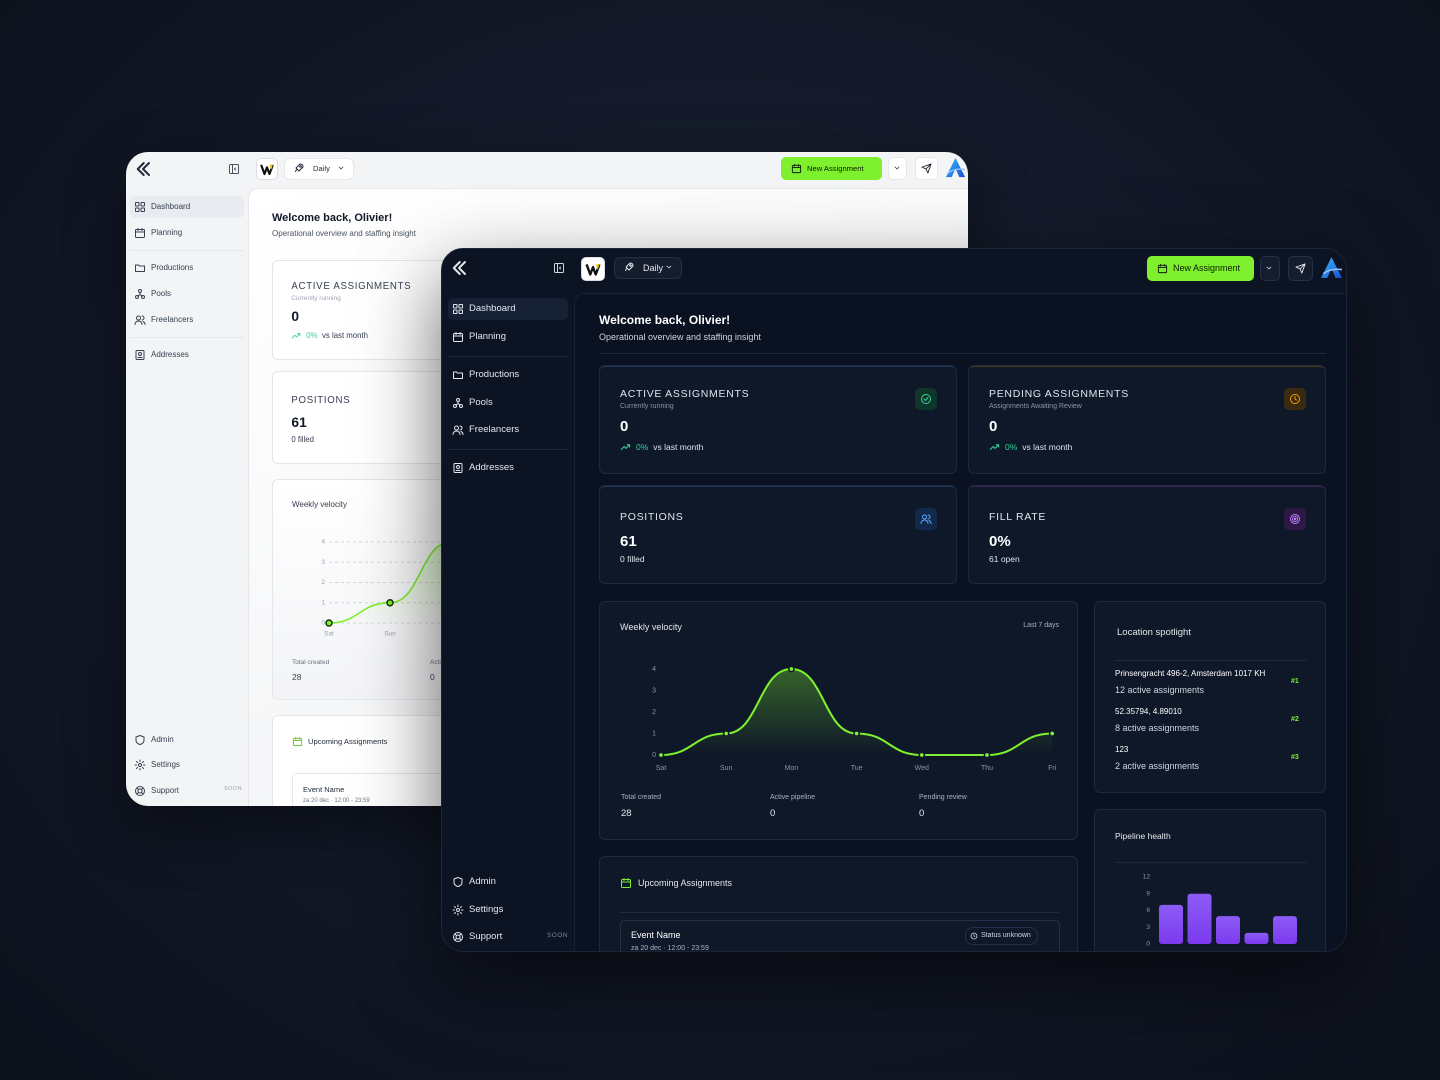 The width and height of the screenshot is (1440, 1080). I want to click on collapse-sidebar, so click(234, 169).